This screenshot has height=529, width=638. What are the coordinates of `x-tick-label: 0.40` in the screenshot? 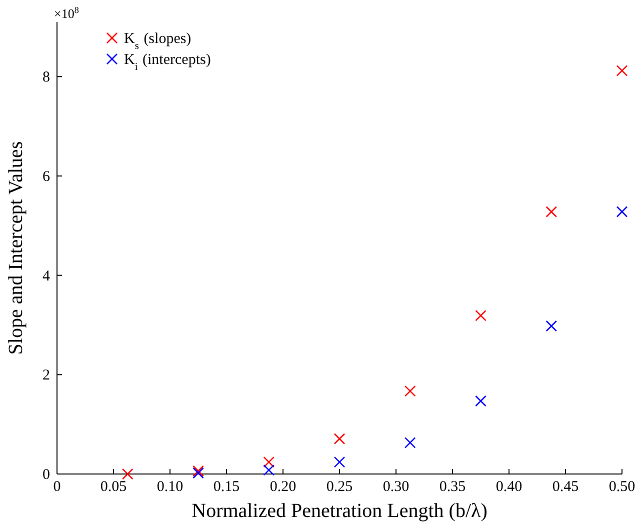 It's located at (509, 487).